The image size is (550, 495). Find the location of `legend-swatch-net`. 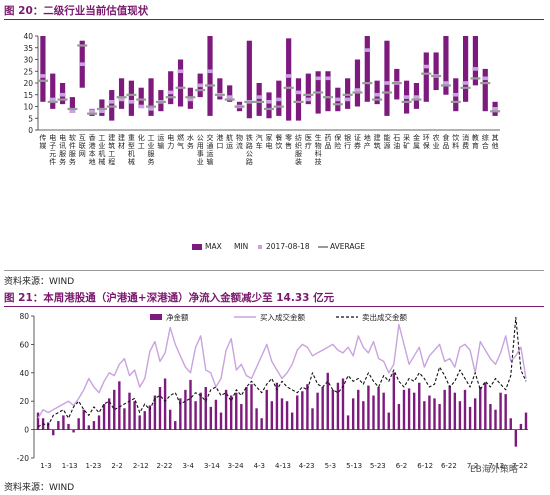

legend-swatch-net is located at coordinates (156, 317).